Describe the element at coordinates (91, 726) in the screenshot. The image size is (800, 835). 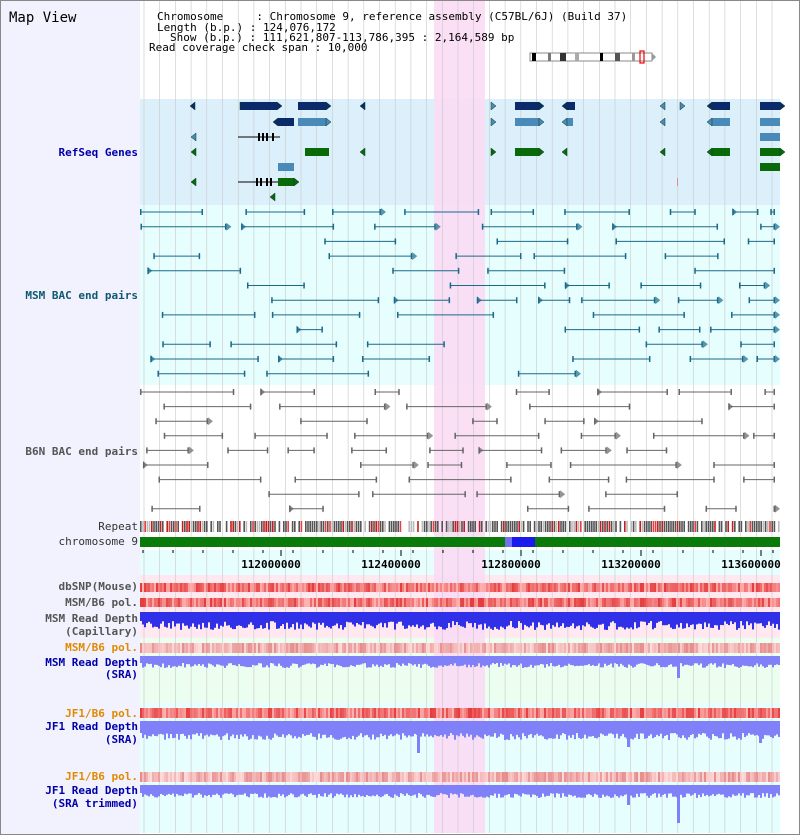
I see `track-label-jf1-depth-sra: JF1 Read Depth` at that location.